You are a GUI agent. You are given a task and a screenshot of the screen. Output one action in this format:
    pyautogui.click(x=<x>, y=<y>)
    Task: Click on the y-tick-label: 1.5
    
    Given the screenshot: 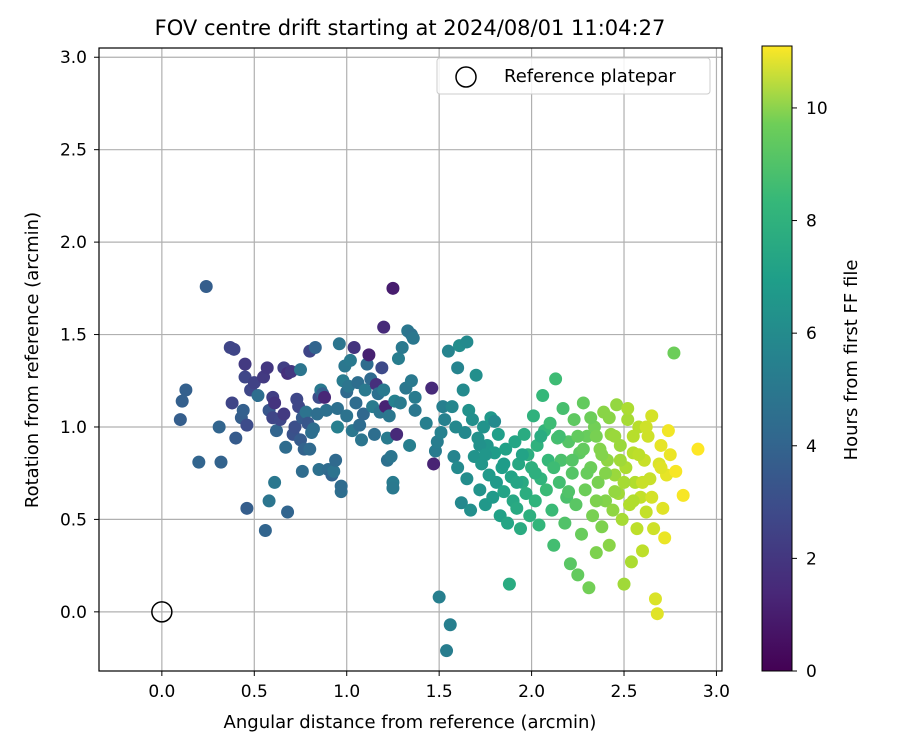 What is the action you would take?
    pyautogui.click(x=73, y=336)
    